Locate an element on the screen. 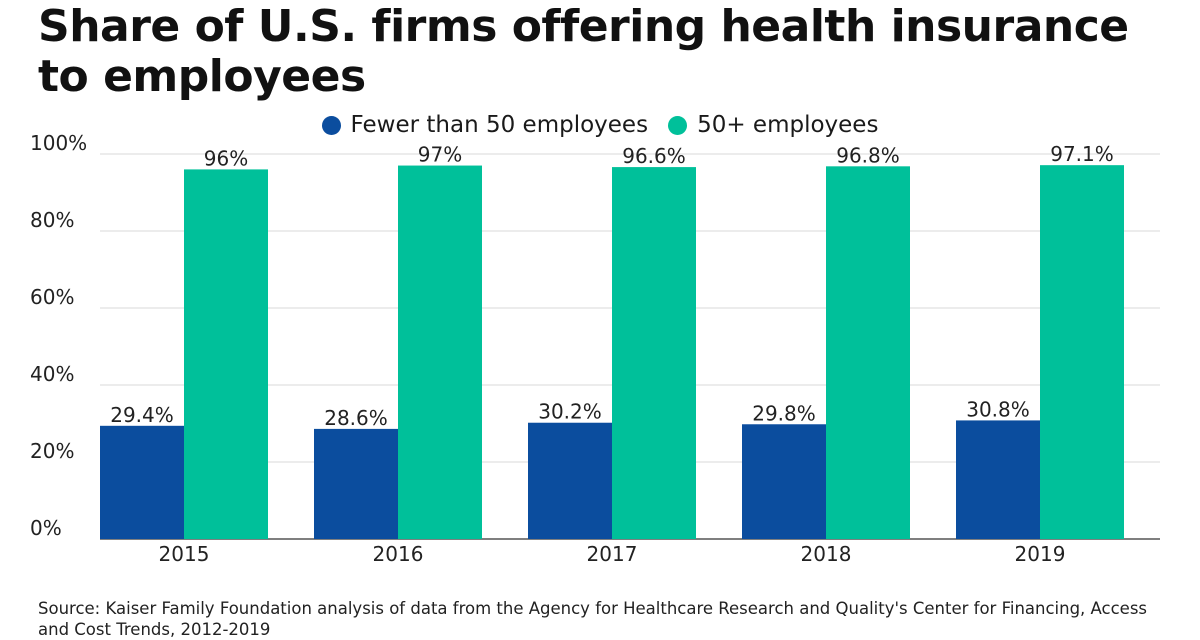 This screenshot has height=640, width=1200. legend-swatch-large-firms is located at coordinates (678, 125).